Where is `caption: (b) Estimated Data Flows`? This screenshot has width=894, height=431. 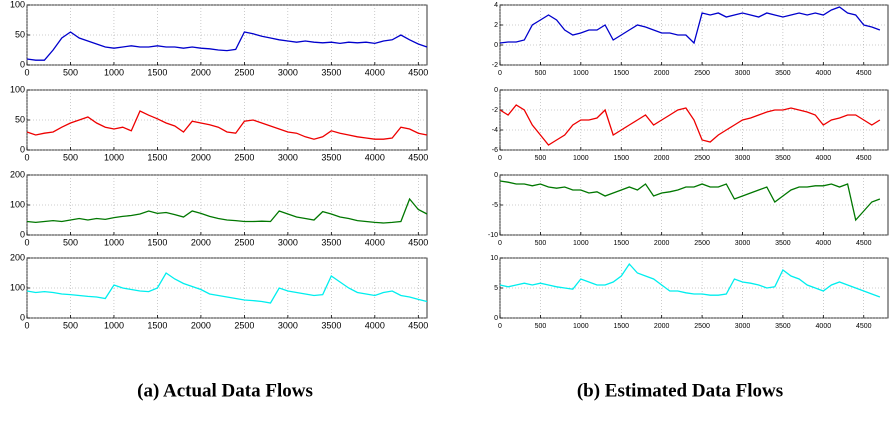 caption: (b) Estimated Data Flows is located at coordinates (680, 390).